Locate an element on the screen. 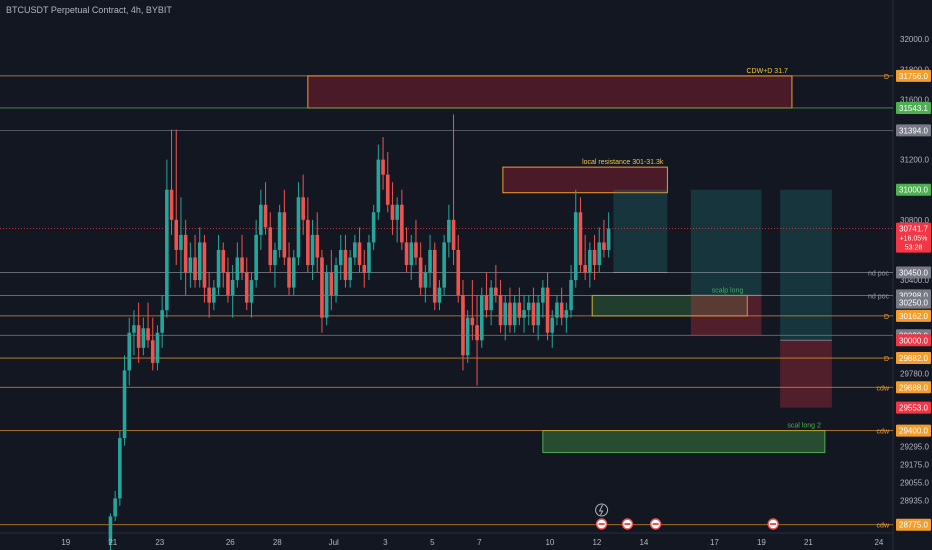 The height and width of the screenshot is (550, 932). date-tick-4: 28 is located at coordinates (277, 542).